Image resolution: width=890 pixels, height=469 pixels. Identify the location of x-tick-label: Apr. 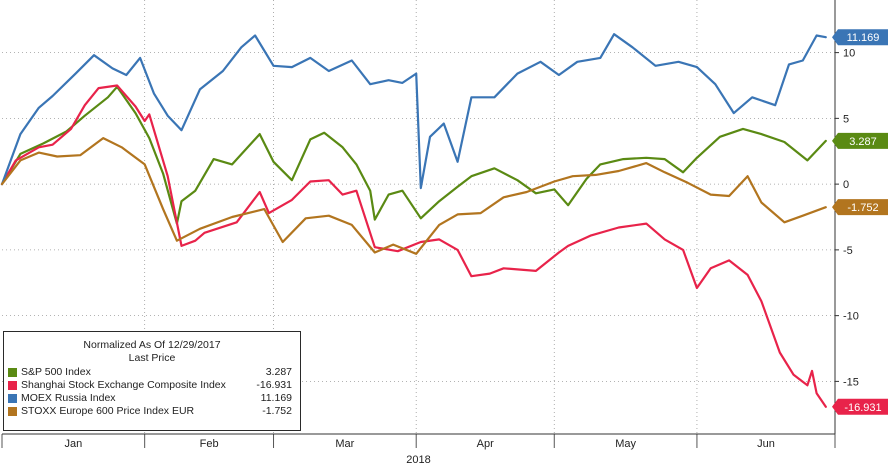
(485, 444).